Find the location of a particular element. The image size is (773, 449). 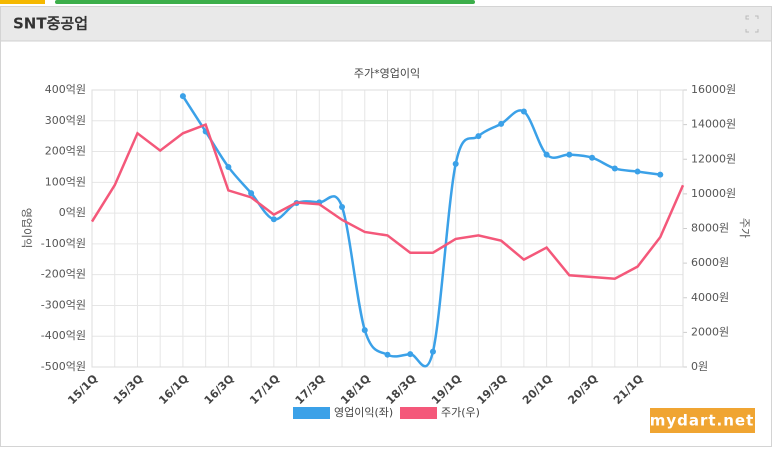

card-title: SNT중공업 is located at coordinates (50, 24).